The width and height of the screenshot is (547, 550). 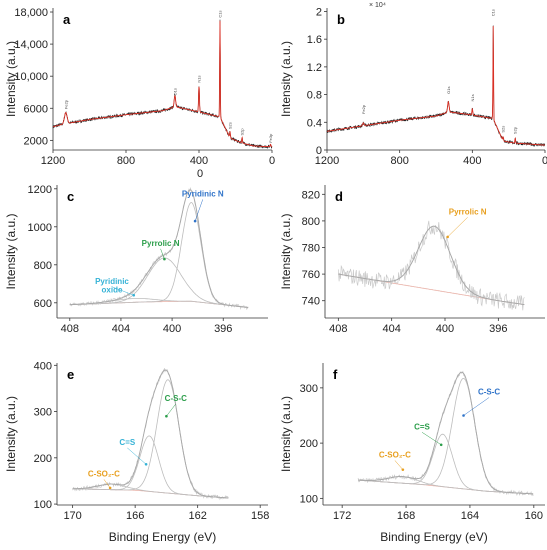 What do you see at coordinates (31, 45) in the screenshot?
I see `y-tick-label: 14,000` at bounding box center [31, 45].